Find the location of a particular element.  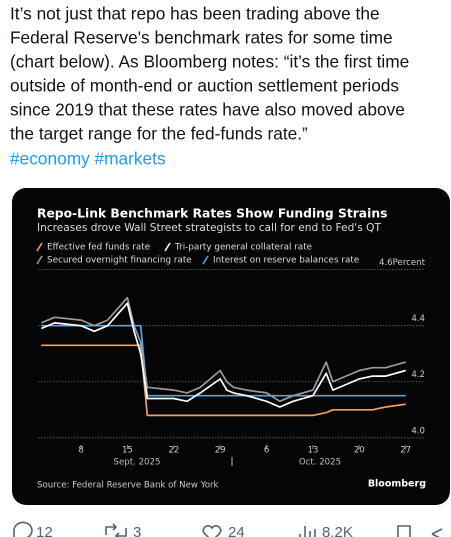

x-tick-label: 29 is located at coordinates (220, 451).